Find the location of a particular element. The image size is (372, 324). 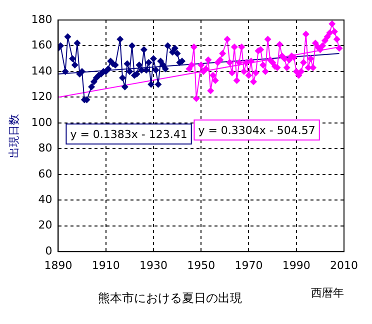

x-tick-label: 1910 is located at coordinates (106, 265).